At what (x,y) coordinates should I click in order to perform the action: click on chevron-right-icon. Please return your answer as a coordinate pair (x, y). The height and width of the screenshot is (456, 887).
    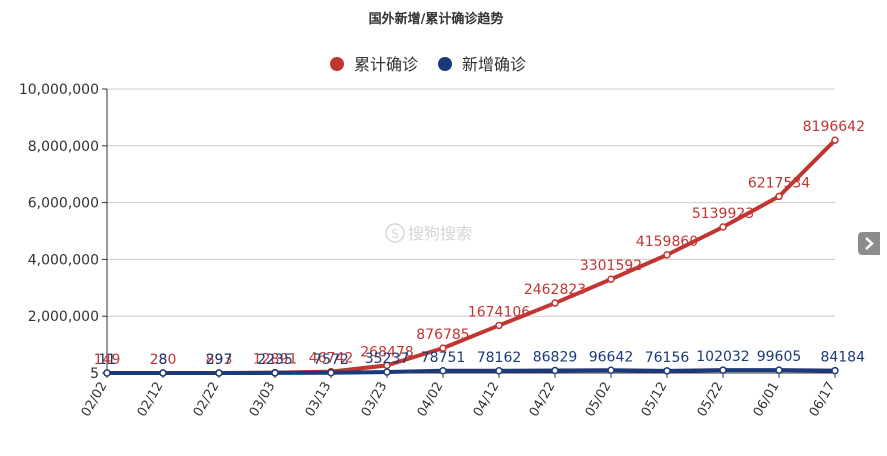
    Looking at the image, I should click on (869, 243).